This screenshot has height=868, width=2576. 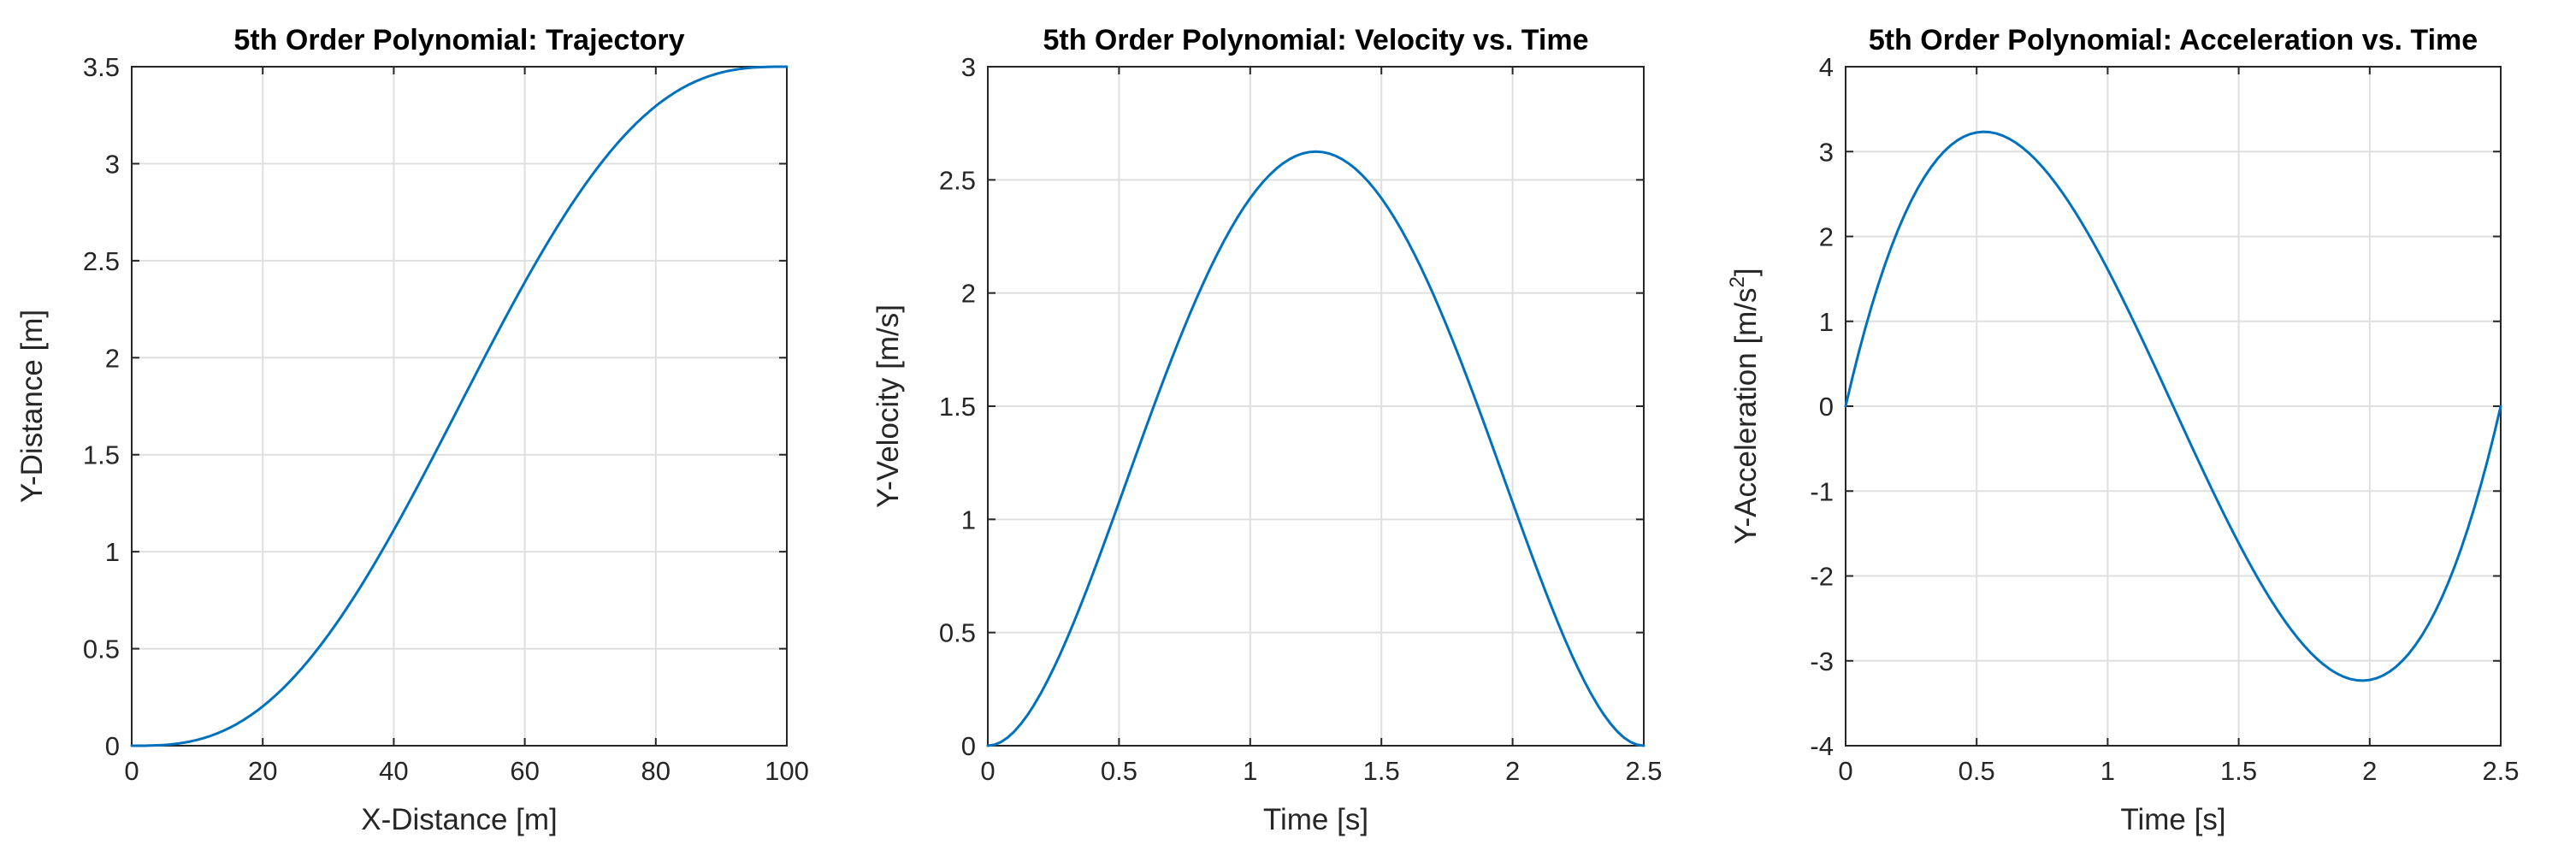 I want to click on velocity-x-tick-label: 2.5, so click(x=1643, y=771).